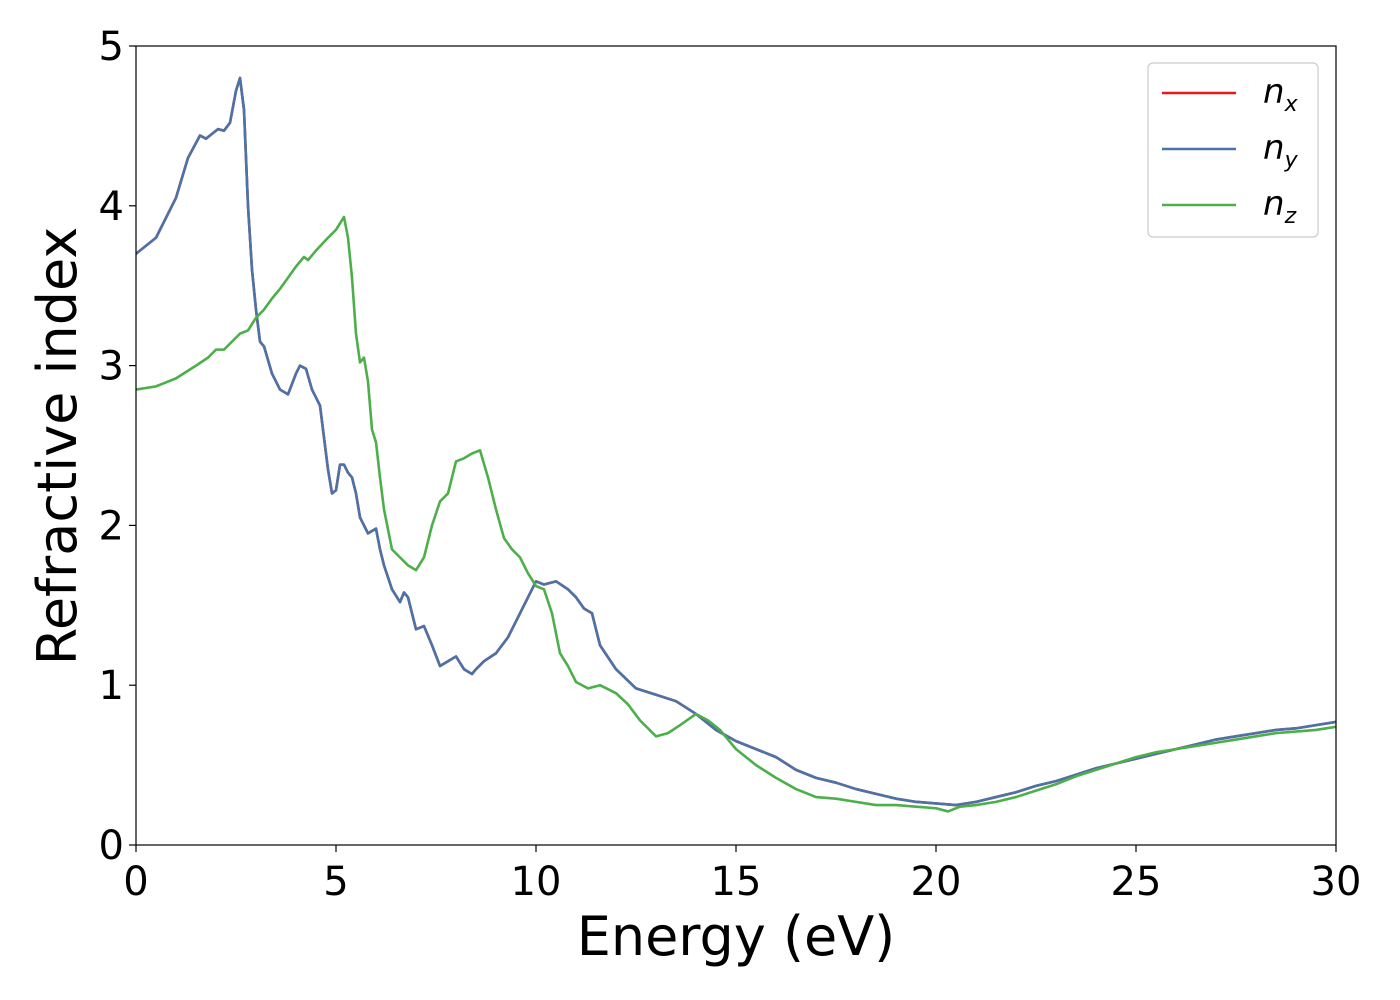 Image resolution: width=1400 pixels, height=1000 pixels. Describe the element at coordinates (736, 882) in the screenshot. I see `x-tick-label: 15` at that location.